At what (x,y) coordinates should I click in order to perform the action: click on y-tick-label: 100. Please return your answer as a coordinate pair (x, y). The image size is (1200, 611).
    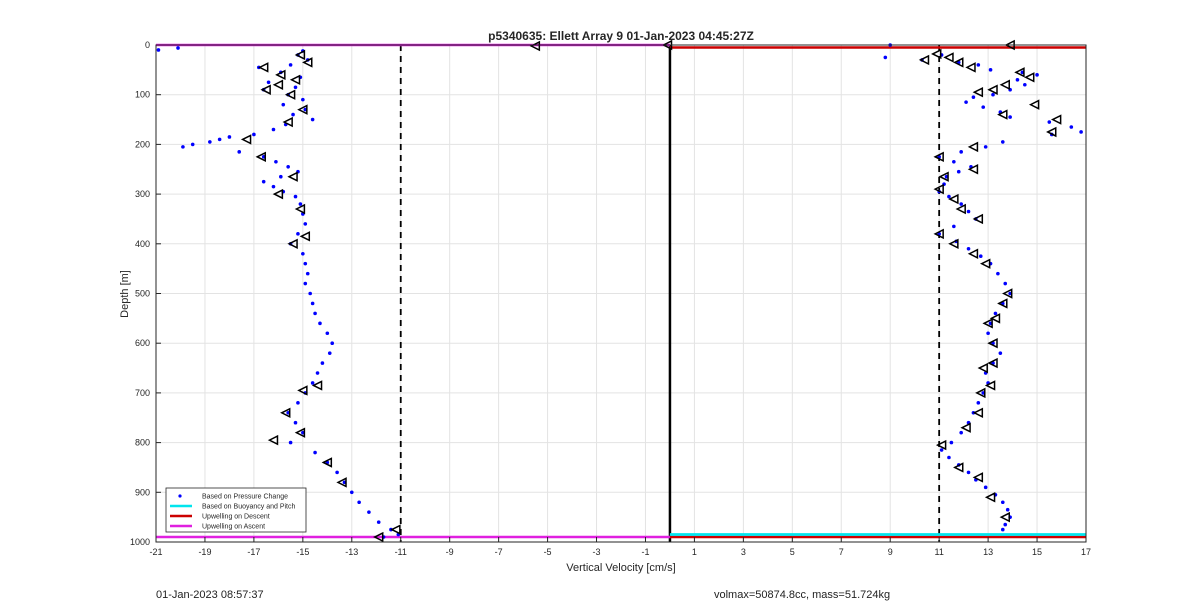
    Looking at the image, I should click on (142, 95).